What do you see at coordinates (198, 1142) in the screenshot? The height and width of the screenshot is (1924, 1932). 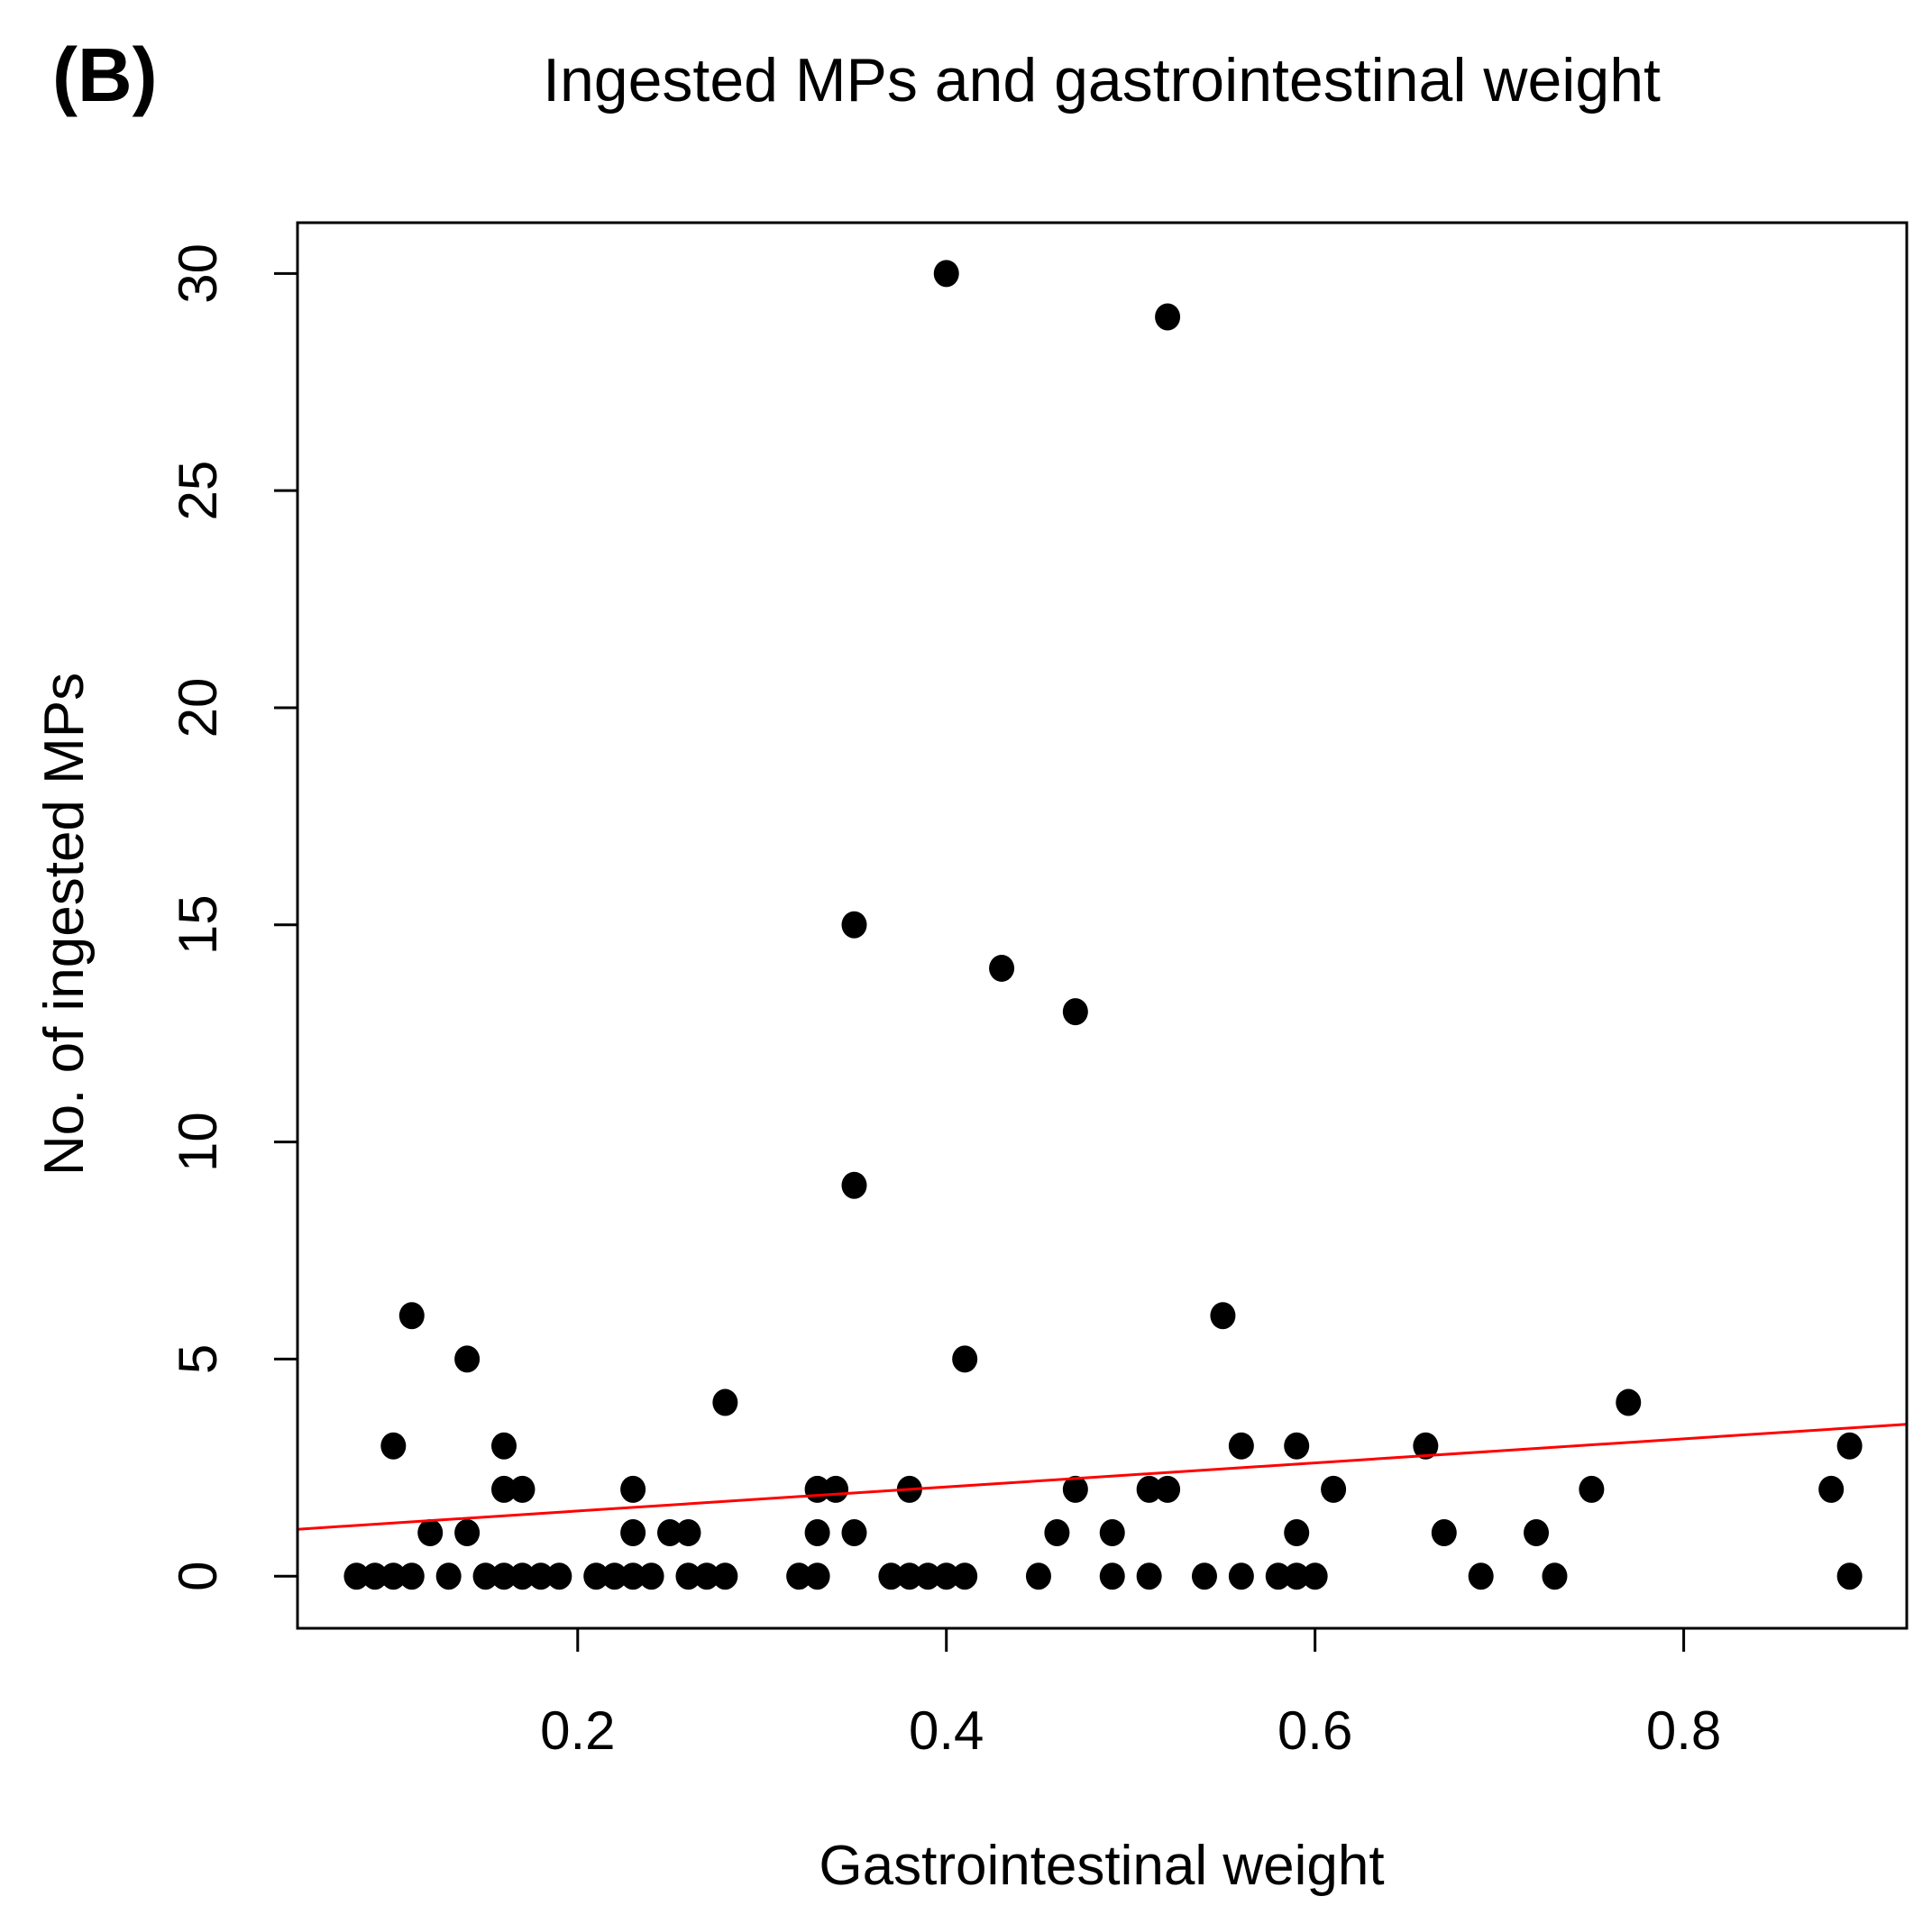 I see `y-tick-label: 10` at bounding box center [198, 1142].